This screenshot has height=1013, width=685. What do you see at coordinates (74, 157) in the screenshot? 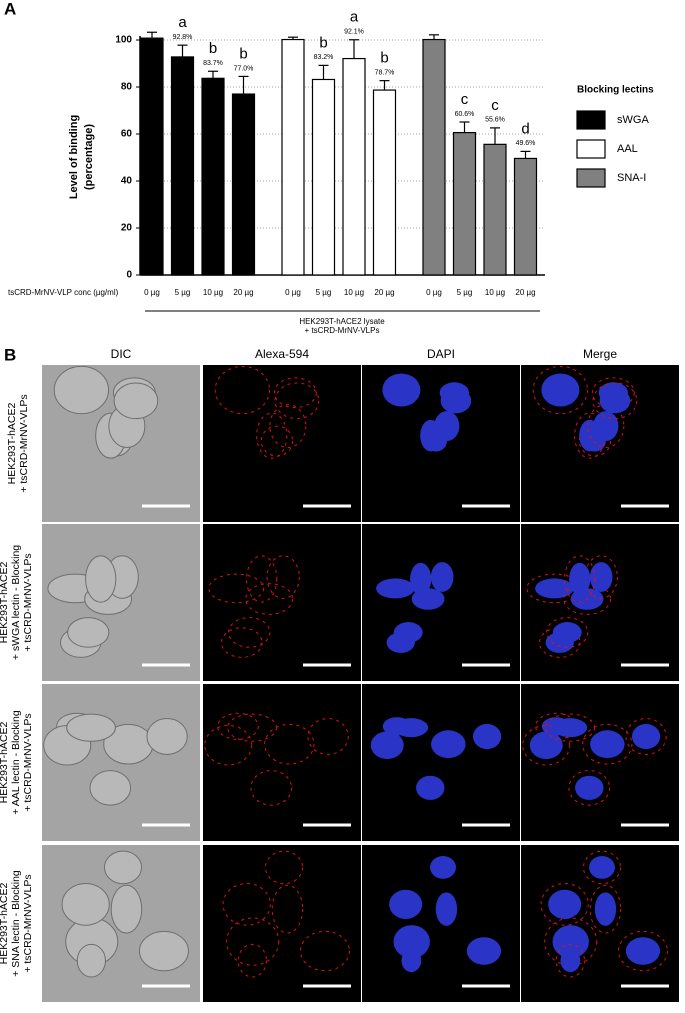
I see `y-axis-label: Level of binding` at bounding box center [74, 157].